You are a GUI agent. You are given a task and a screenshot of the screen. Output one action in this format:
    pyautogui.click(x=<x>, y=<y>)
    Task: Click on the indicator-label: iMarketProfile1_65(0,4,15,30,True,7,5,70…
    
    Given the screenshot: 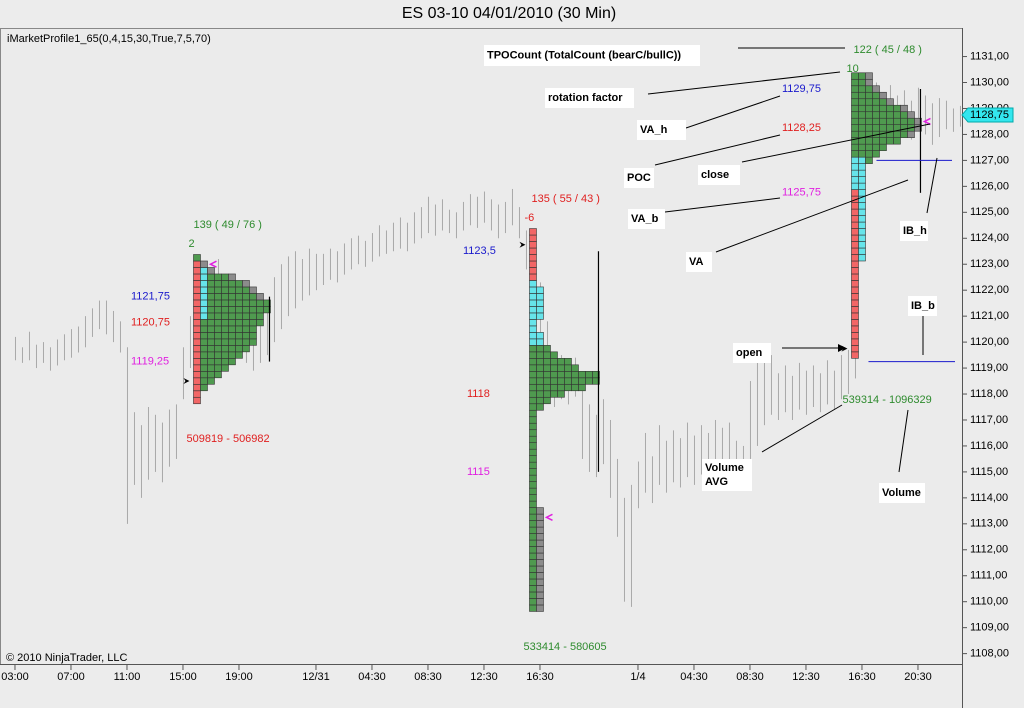 What is the action you would take?
    pyautogui.click(x=109, y=39)
    